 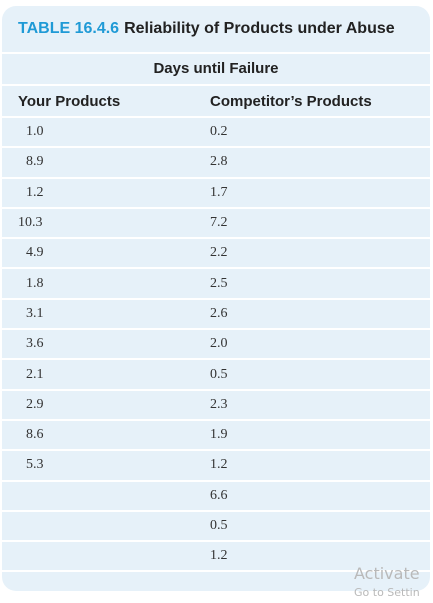 I want to click on cell-competitor-products: 1.9, so click(x=219, y=435).